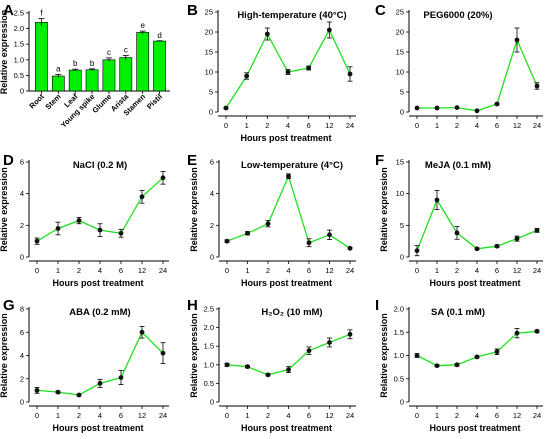 Image resolution: width=550 pixels, height=439 pixels. Describe the element at coordinates (458, 312) in the screenshot. I see `panel-title: SA (0.1 mM)` at that location.